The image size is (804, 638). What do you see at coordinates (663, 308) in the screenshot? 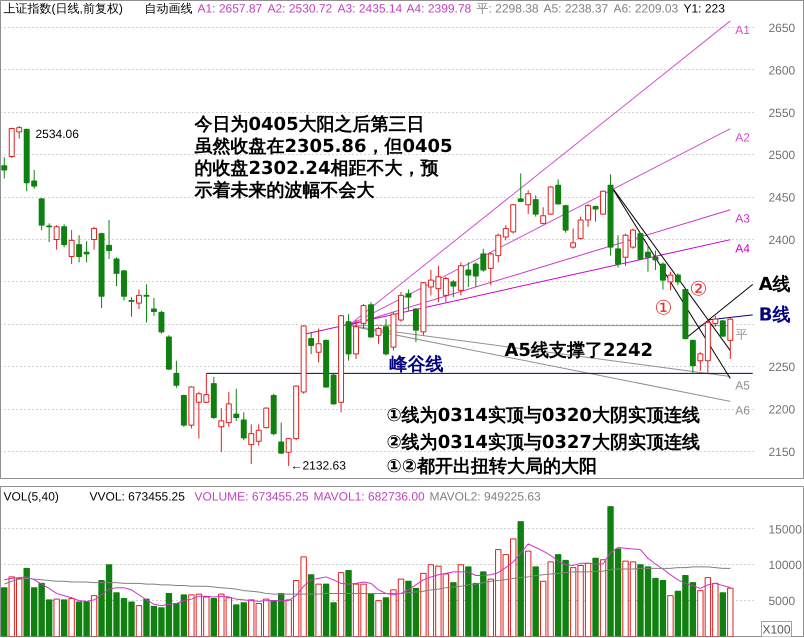
I see `annotation: ①` at bounding box center [663, 308].